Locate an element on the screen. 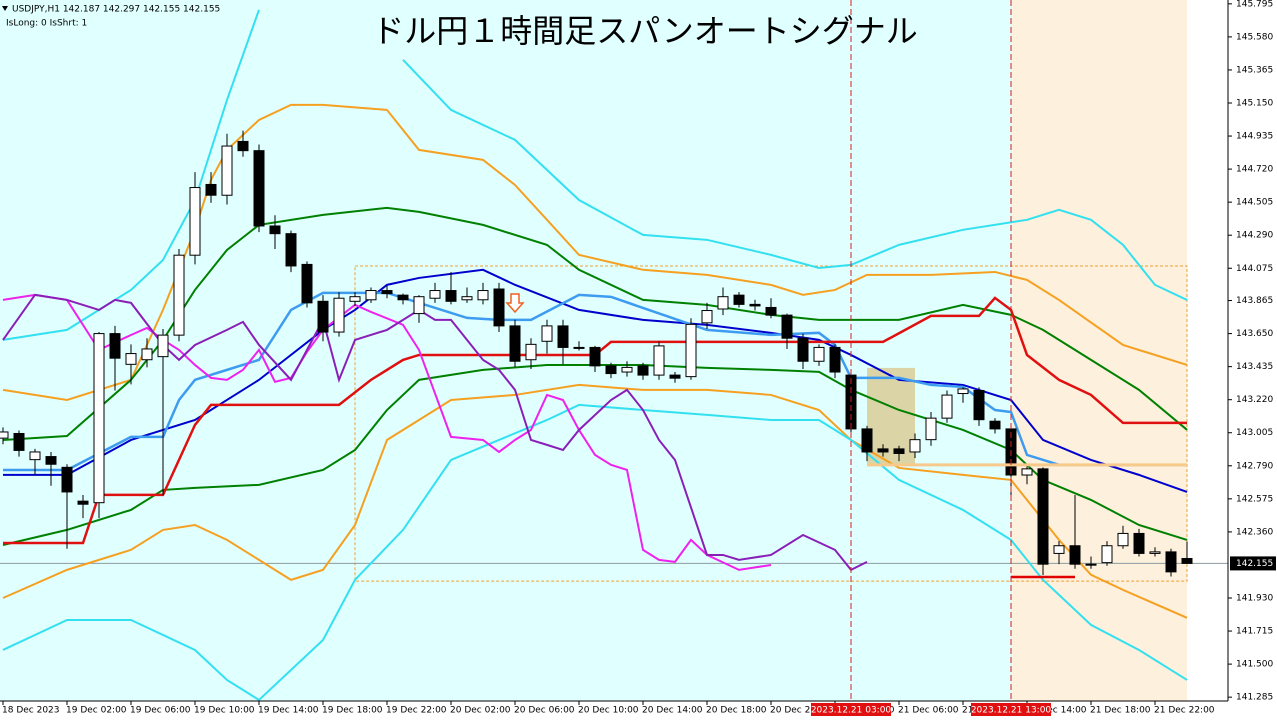 Image resolution: width=1277 pixels, height=721 pixels. x-tick-label: 21 Dec 06:00 is located at coordinates (928, 711).